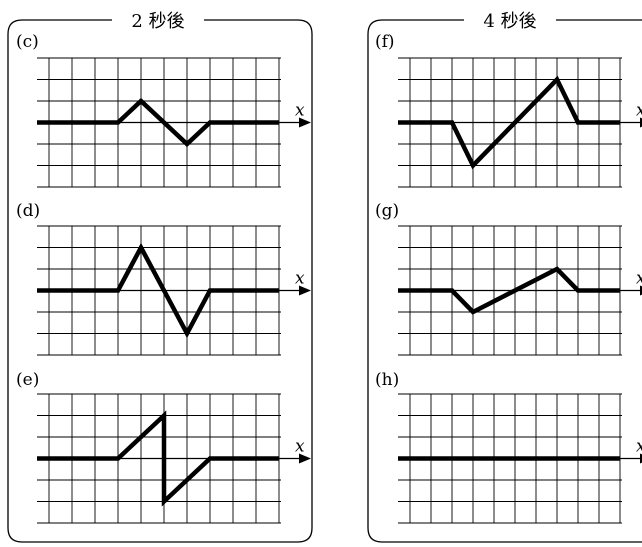 This screenshot has height=547, width=642. Describe the element at coordinates (28, 211) in the screenshot. I see `panel-label: (d)` at that location.